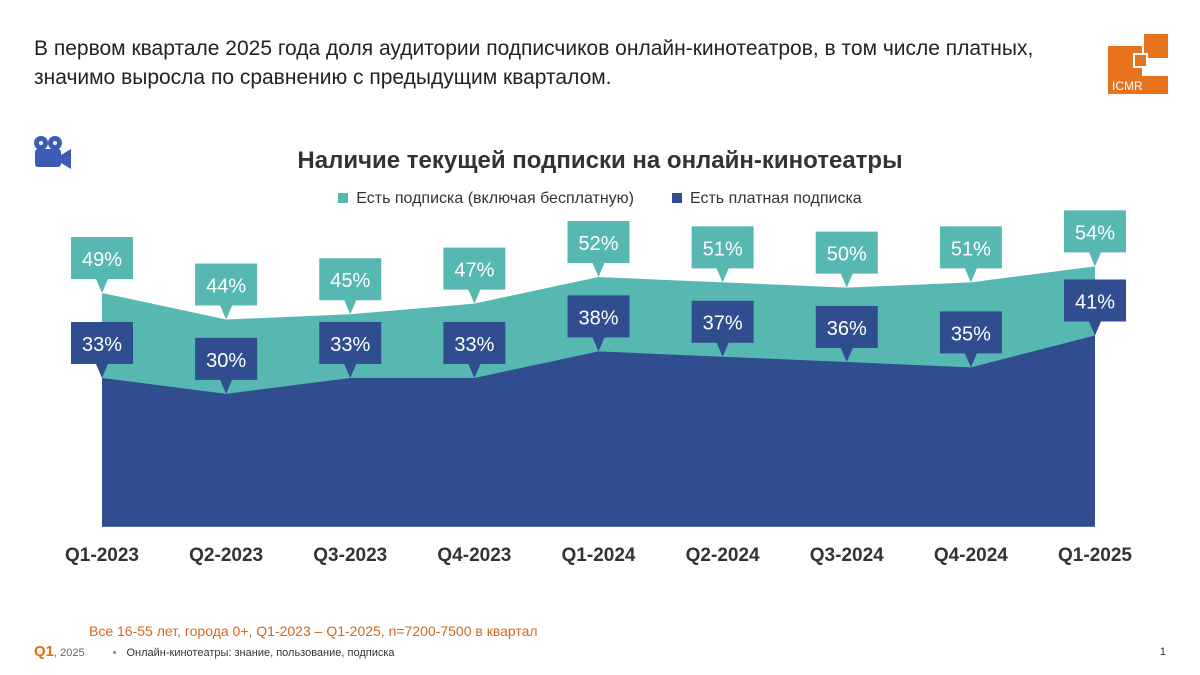  What do you see at coordinates (52, 152) in the screenshot?
I see `movie-camera-icon` at bounding box center [52, 152].